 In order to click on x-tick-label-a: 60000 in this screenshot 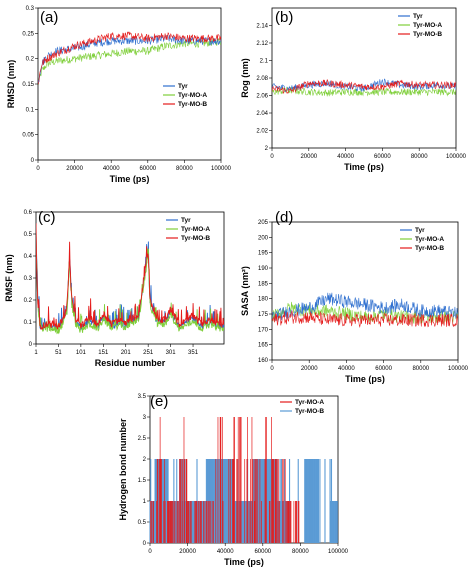, I will do `click(147, 169)`.